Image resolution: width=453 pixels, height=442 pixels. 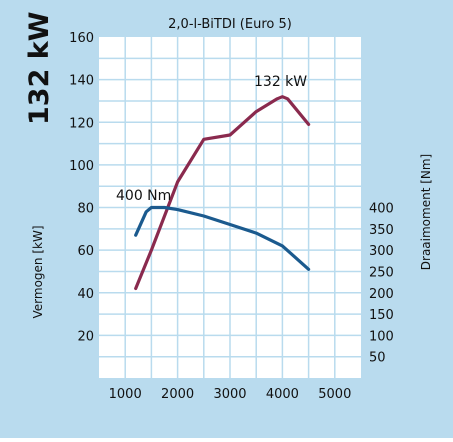 I want to click on x-tick-label: 1000, so click(x=125, y=394).